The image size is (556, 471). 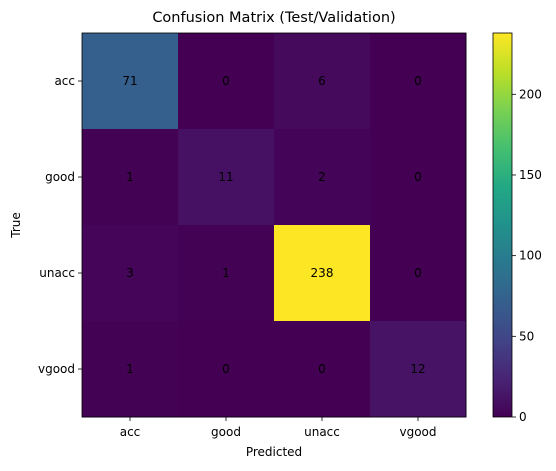 I want to click on x-axis-label: Predicted, so click(x=274, y=452).